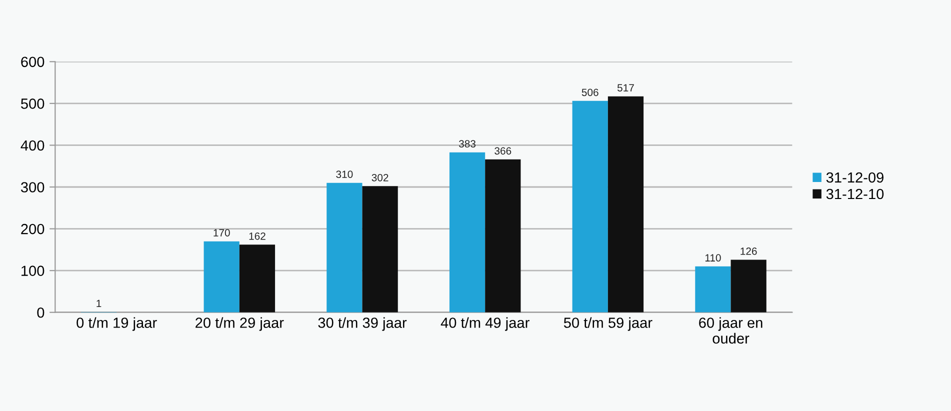 The height and width of the screenshot is (411, 951). What do you see at coordinates (608, 324) in the screenshot?
I see `x-tick-label: 50 t/m 59 jaar` at bounding box center [608, 324].